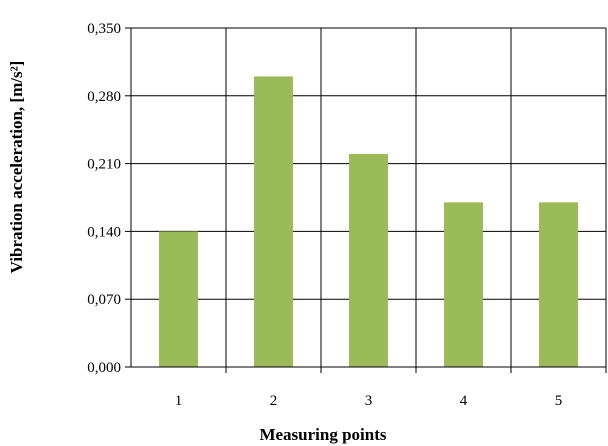  Describe the element at coordinates (16, 167) in the screenshot. I see `y-axis-title: Vibration acceleration, [m/s²]` at that location.